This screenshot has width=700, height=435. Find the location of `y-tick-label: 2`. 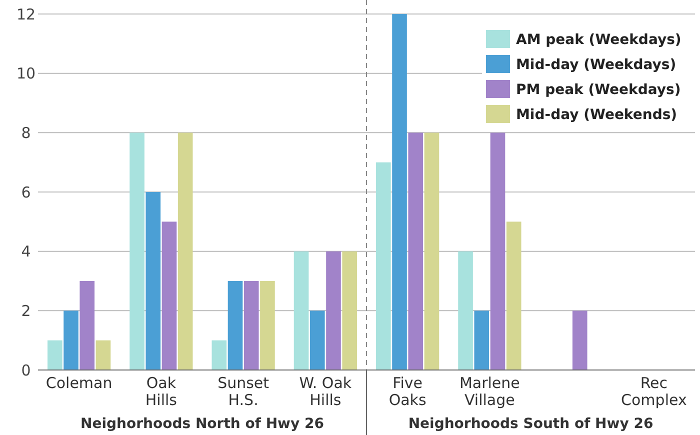

y-tick-label: 2 is located at coordinates (26, 311).